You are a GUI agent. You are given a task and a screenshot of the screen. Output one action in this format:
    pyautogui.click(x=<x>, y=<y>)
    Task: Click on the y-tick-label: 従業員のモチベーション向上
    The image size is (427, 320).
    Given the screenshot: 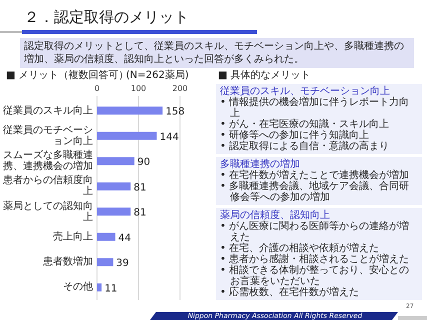 What is the action you would take?
    pyautogui.click(x=47, y=135)
    